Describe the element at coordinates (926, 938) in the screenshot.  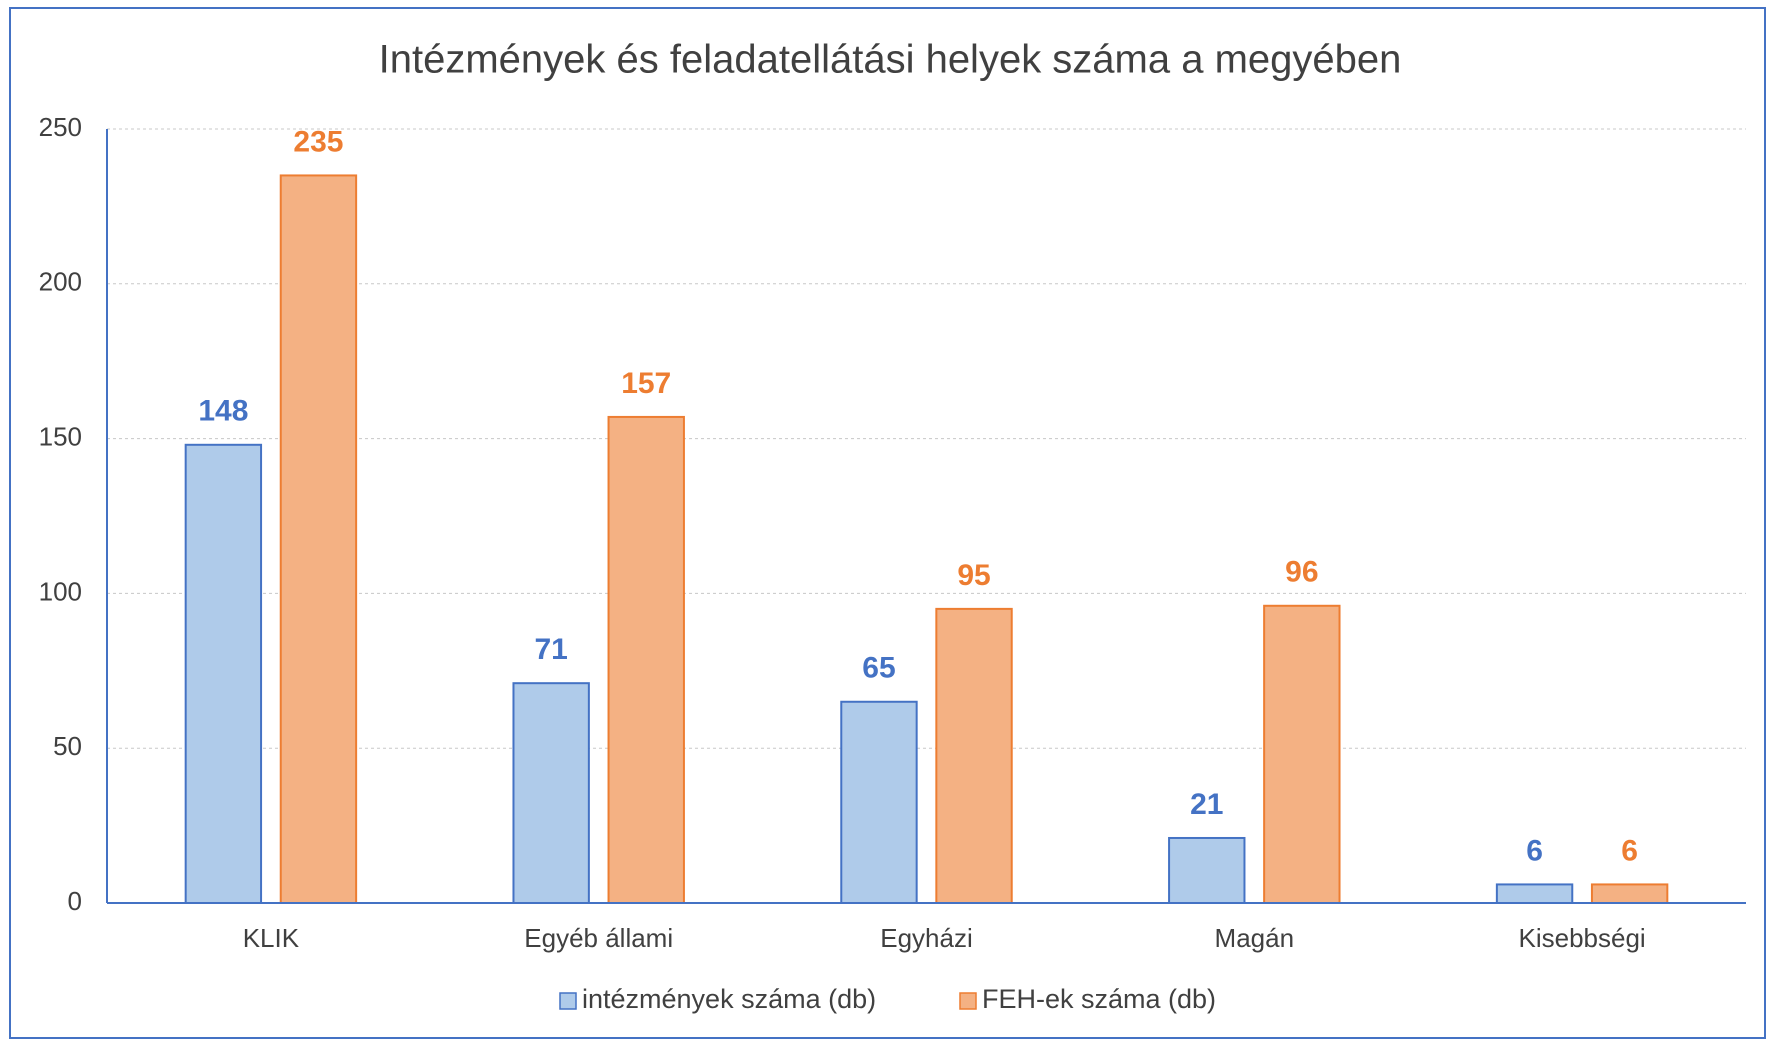
I see `x-tick-label: Egyházi` at that location.